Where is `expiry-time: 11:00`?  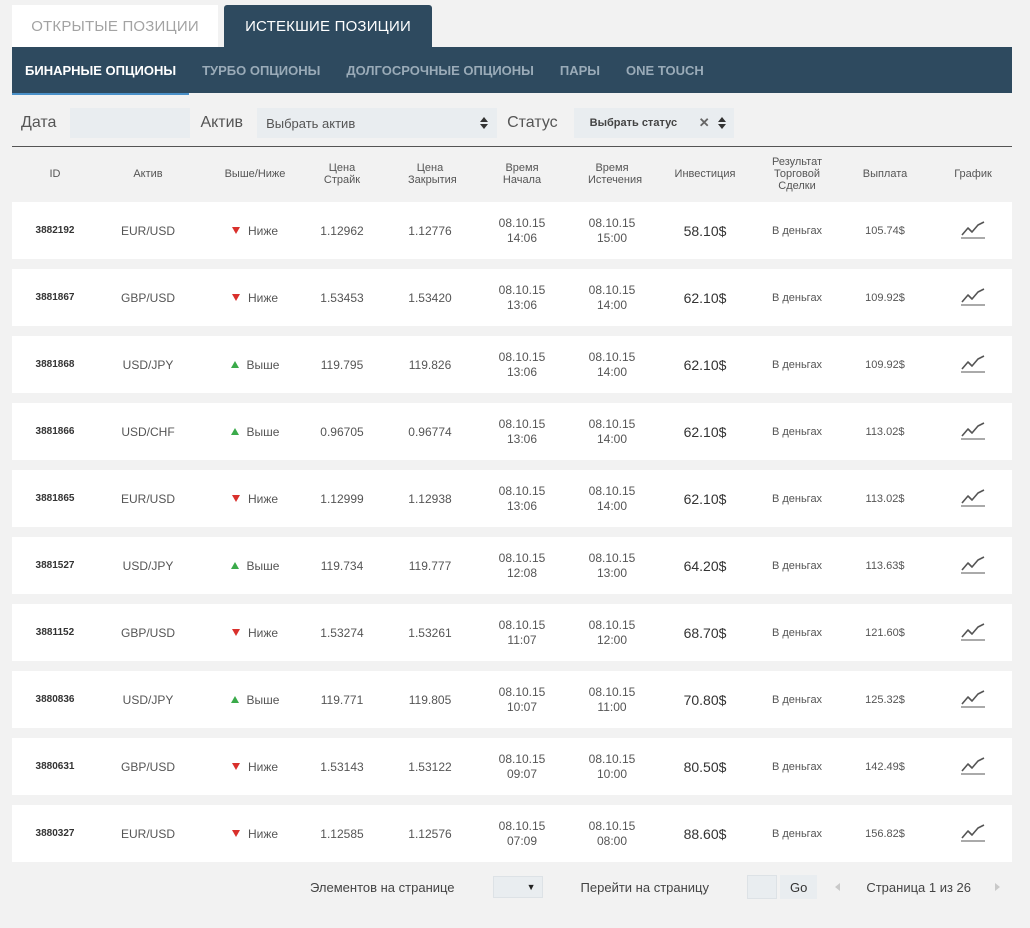 expiry-time: 11:00 is located at coordinates (612, 706).